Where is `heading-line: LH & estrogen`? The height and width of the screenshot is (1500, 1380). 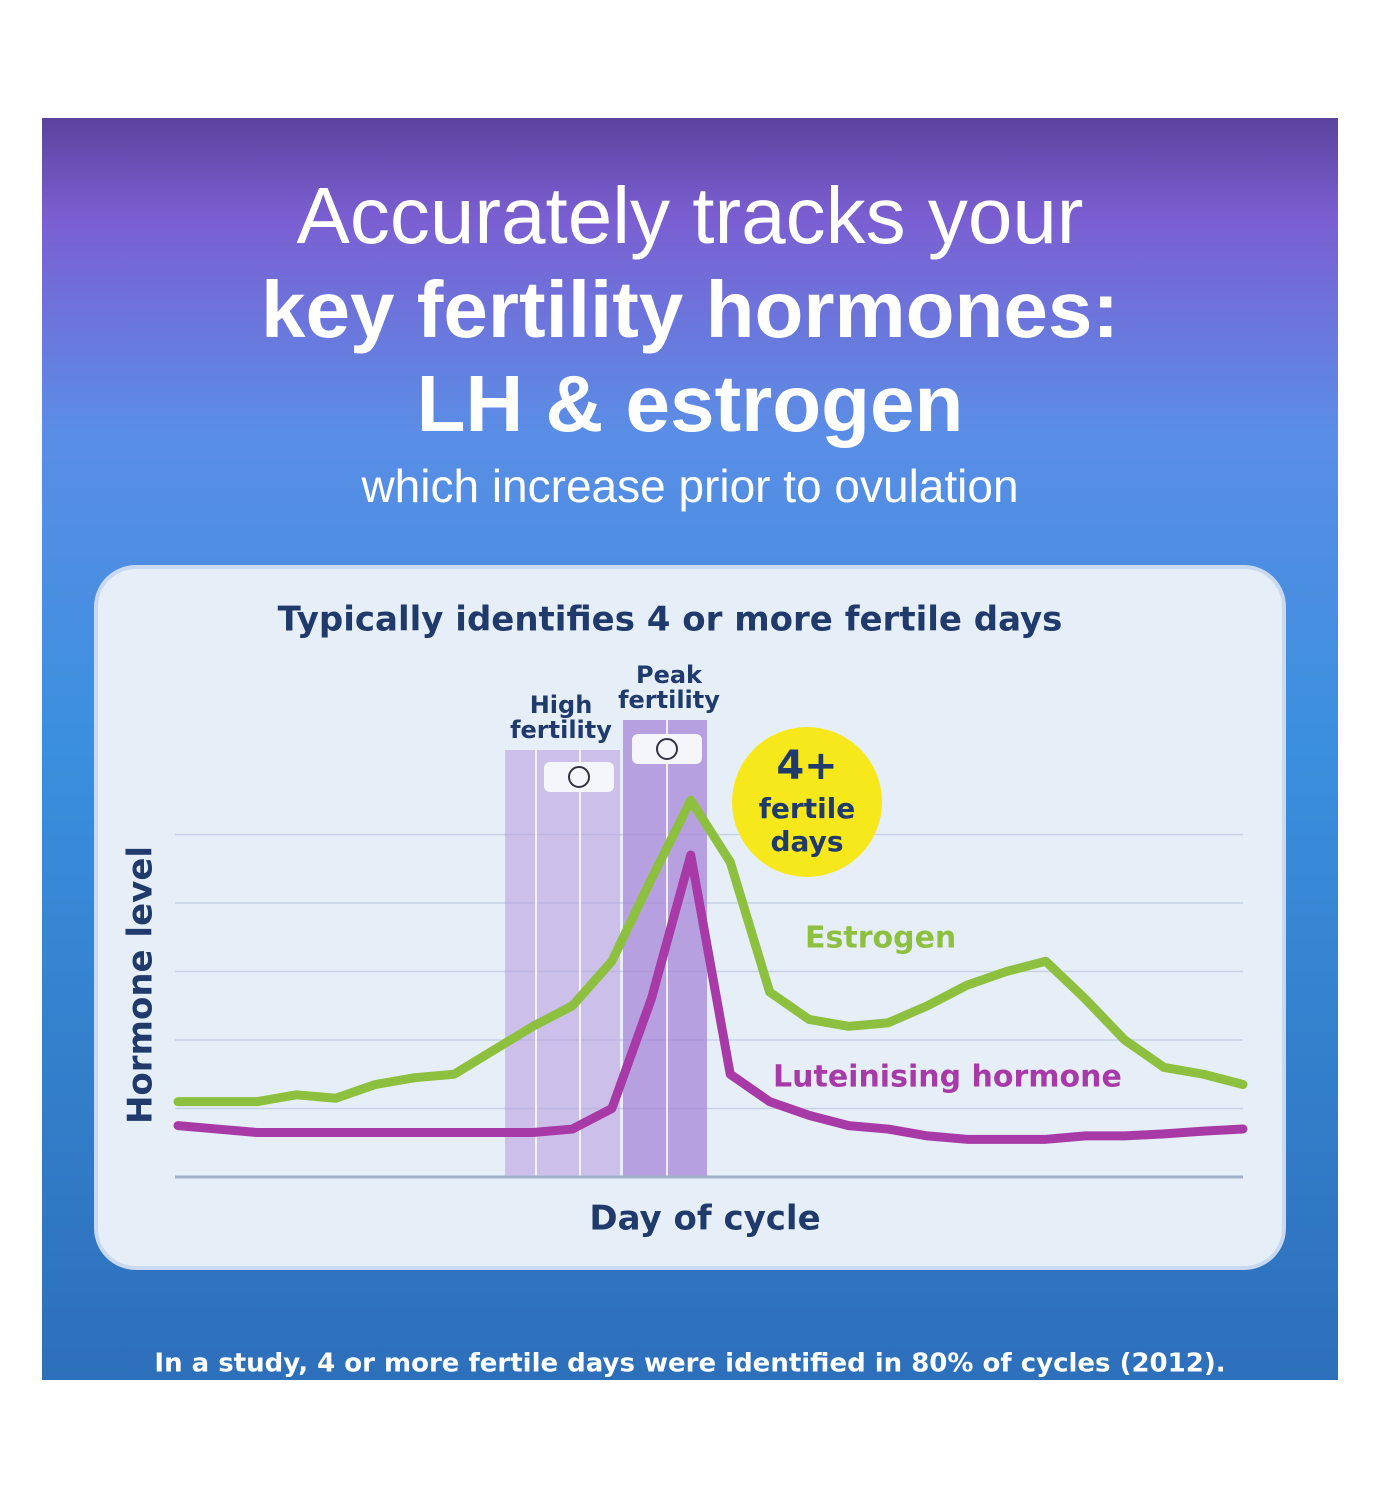
heading-line: LH & estrogen is located at coordinates (690, 403).